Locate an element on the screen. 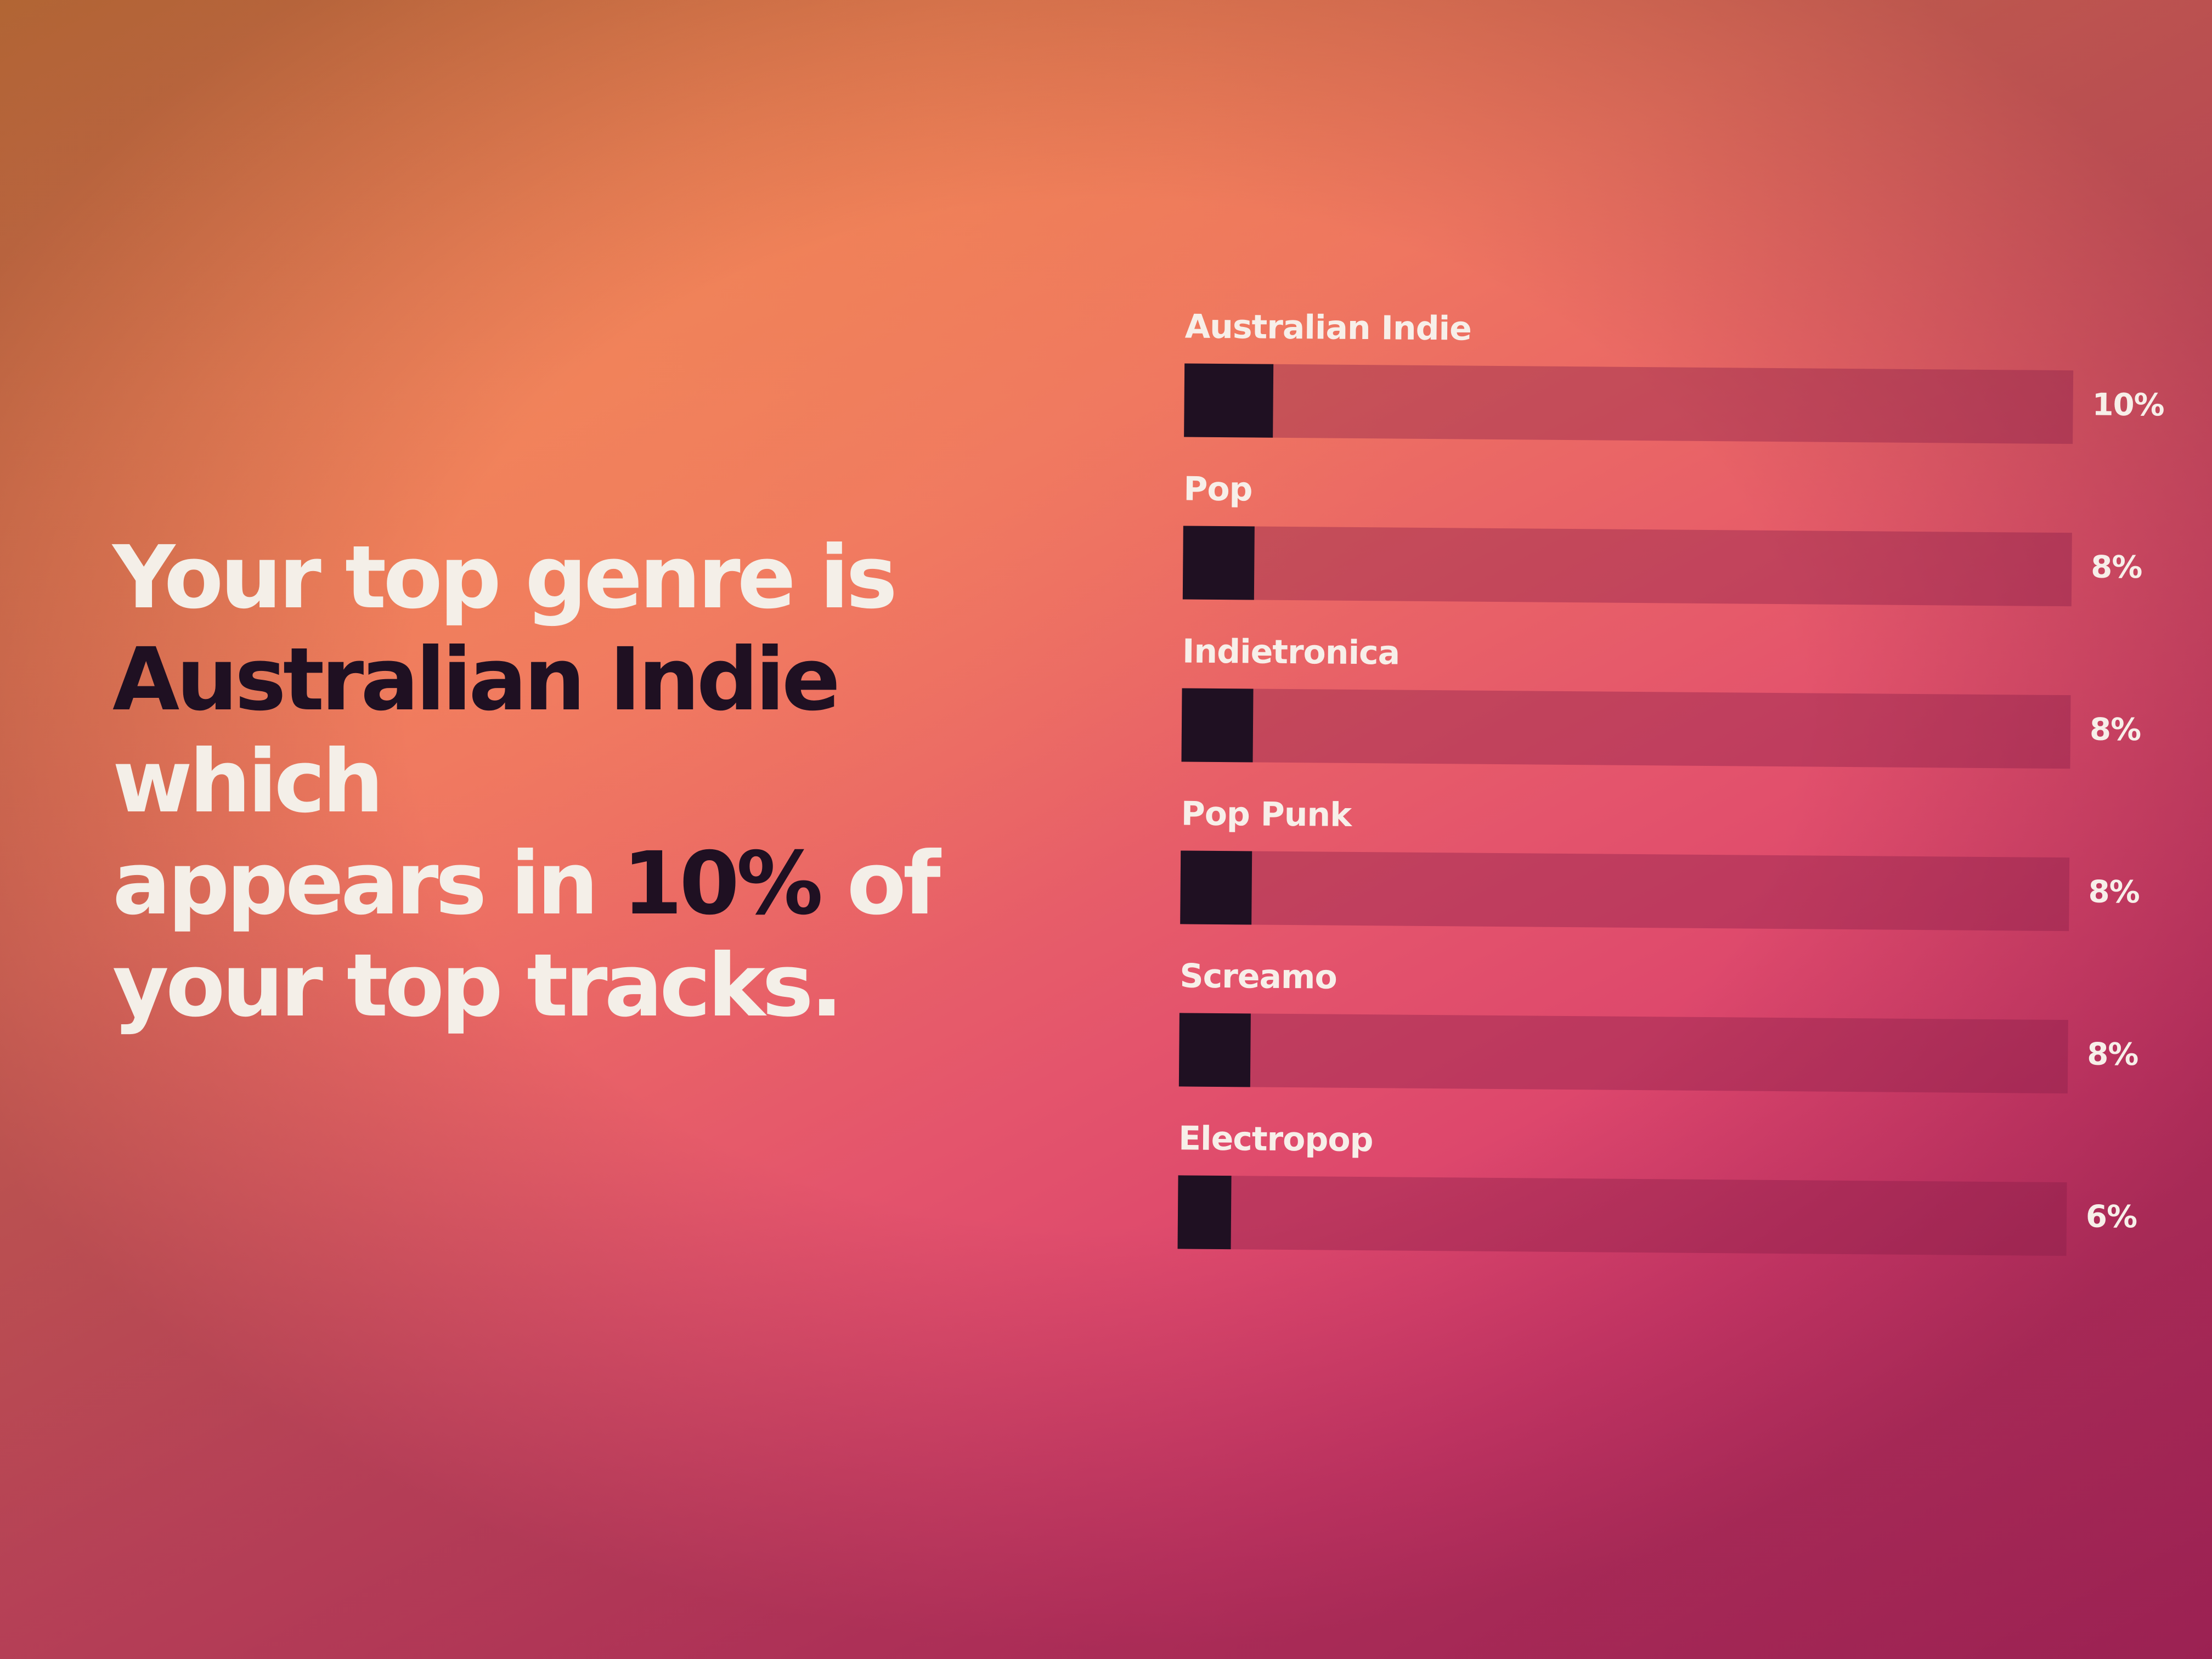 Image resolution: width=2212 pixels, height=1659 pixels. chart-row: Australian Indie 10% is located at coordinates (1672, 380).